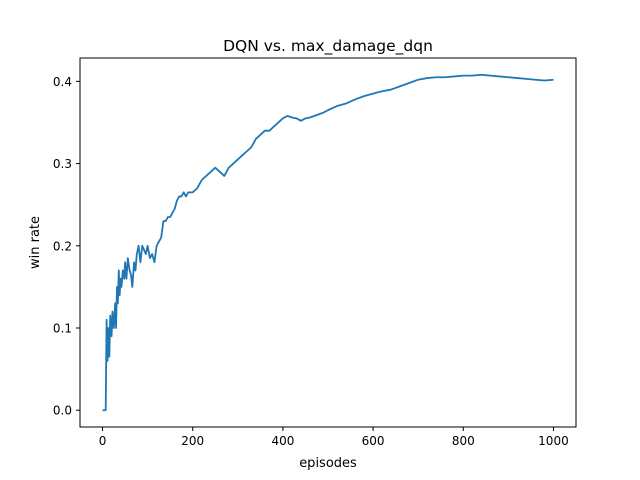  I want to click on y-axis-label: win rate, so click(35, 242).